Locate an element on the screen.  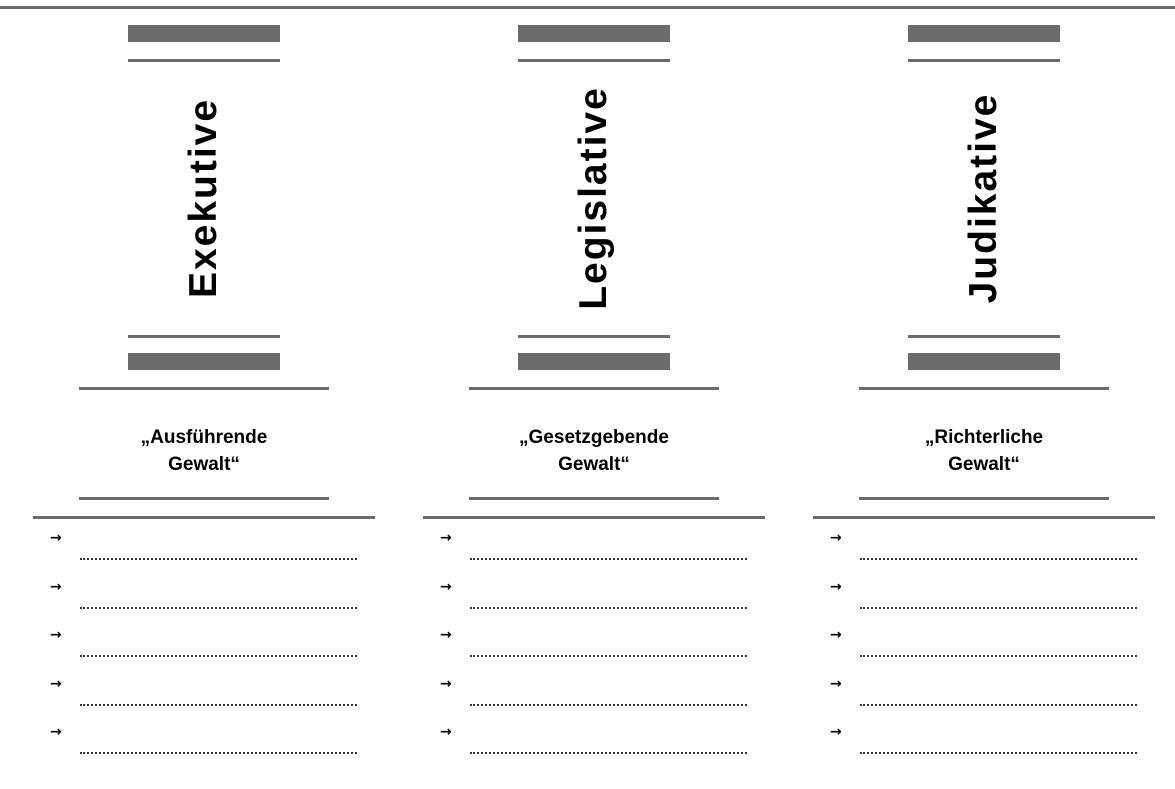
pillar-title: Legislative is located at coordinates (593, 198).